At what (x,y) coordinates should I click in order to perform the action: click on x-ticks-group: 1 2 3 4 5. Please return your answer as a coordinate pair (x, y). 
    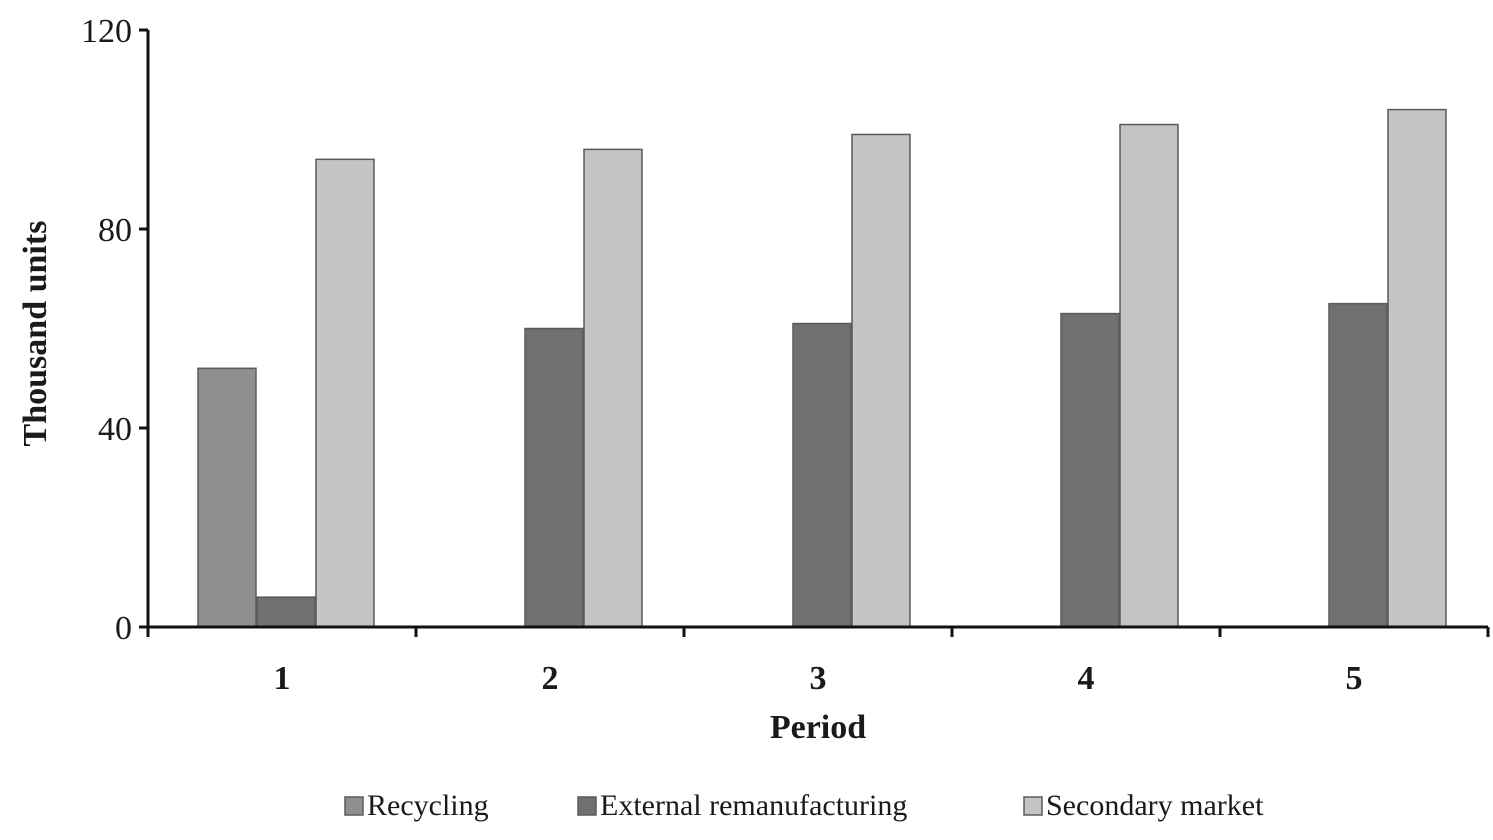
    Looking at the image, I should click on (818, 662).